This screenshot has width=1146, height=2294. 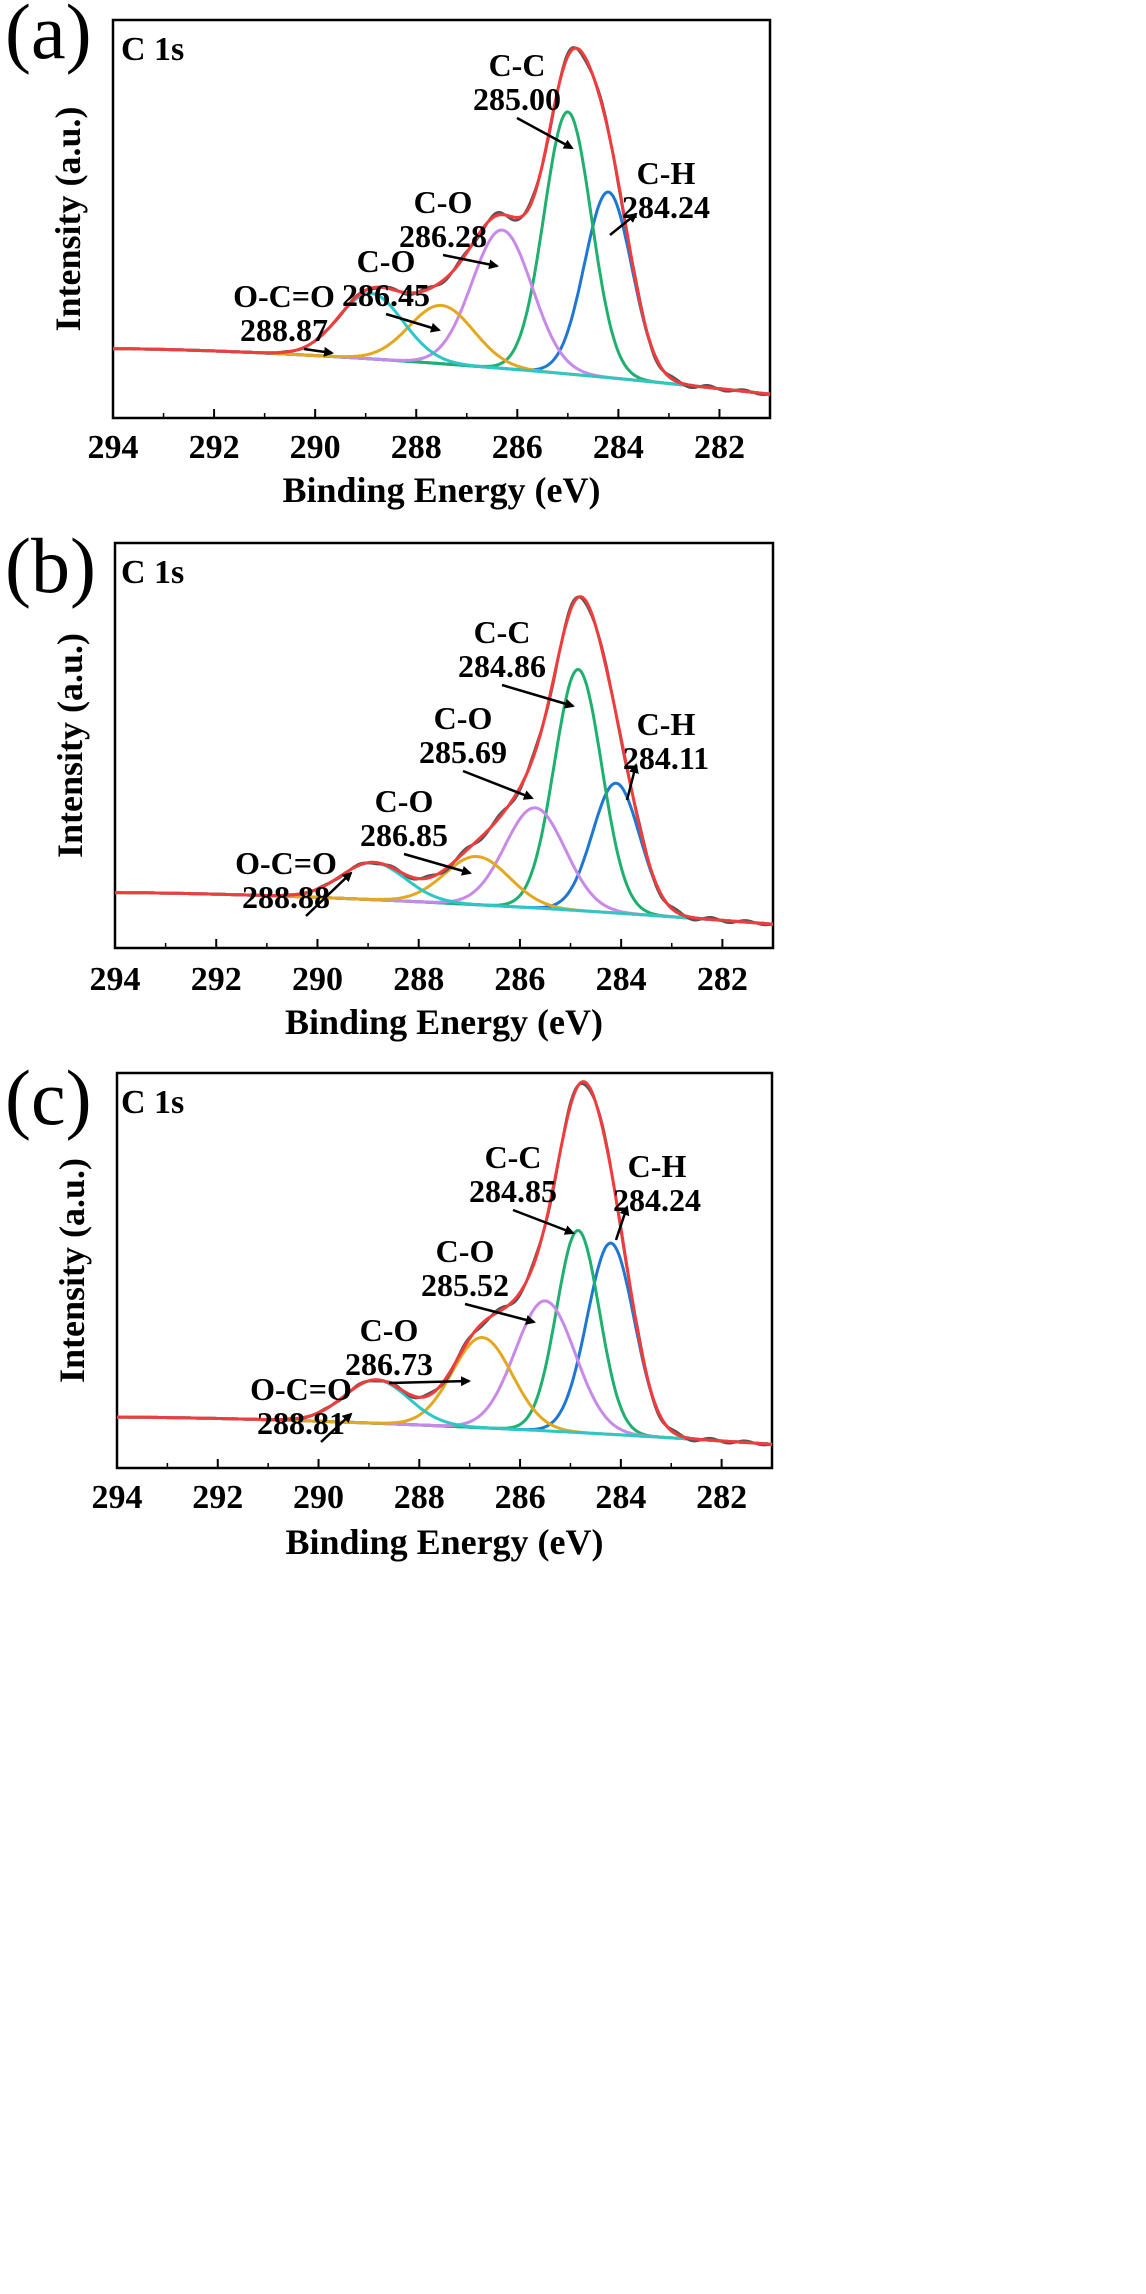 What do you see at coordinates (389, 1364) in the screenshot?
I see `peak-position-label: 286.73` at bounding box center [389, 1364].